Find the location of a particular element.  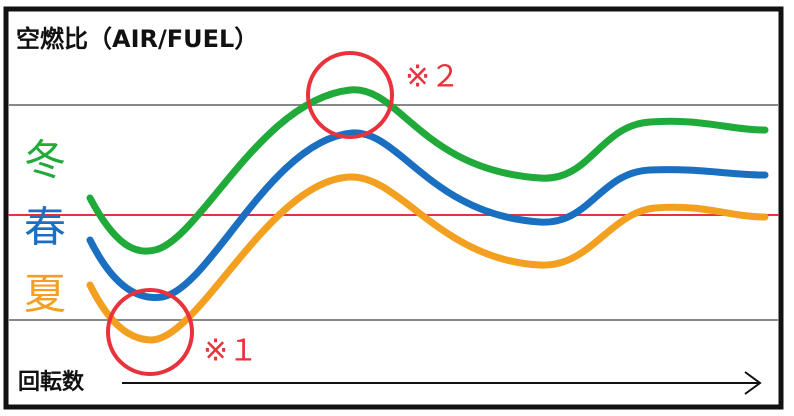

annotation: ※１ is located at coordinates (230, 351).